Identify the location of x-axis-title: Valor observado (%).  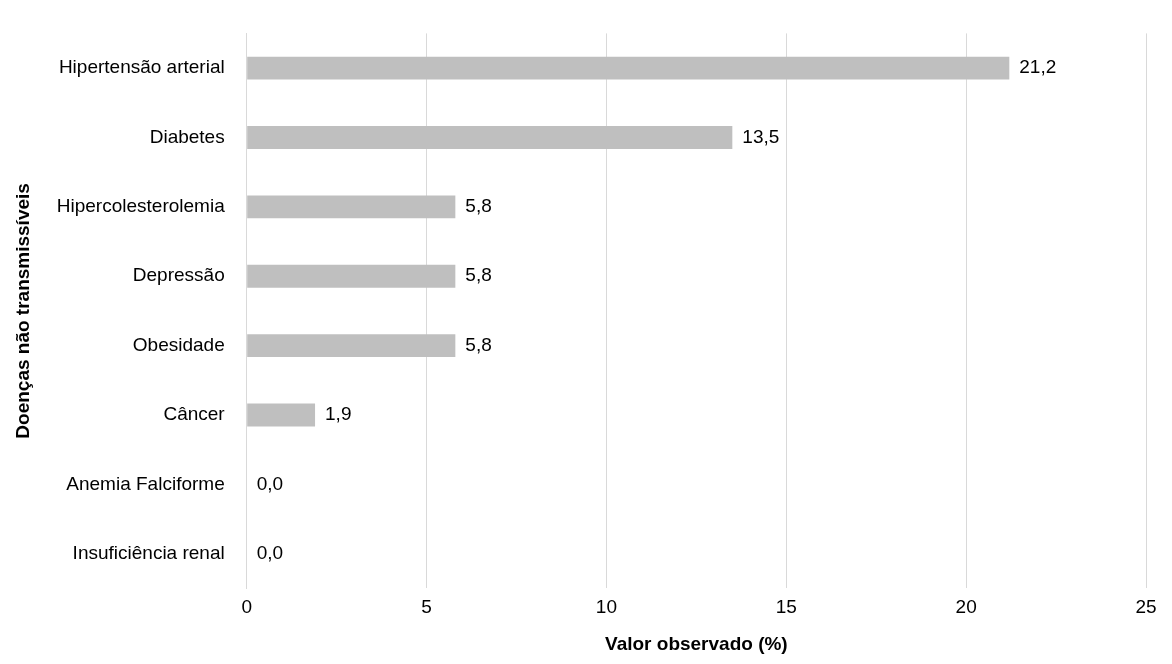
(696, 643).